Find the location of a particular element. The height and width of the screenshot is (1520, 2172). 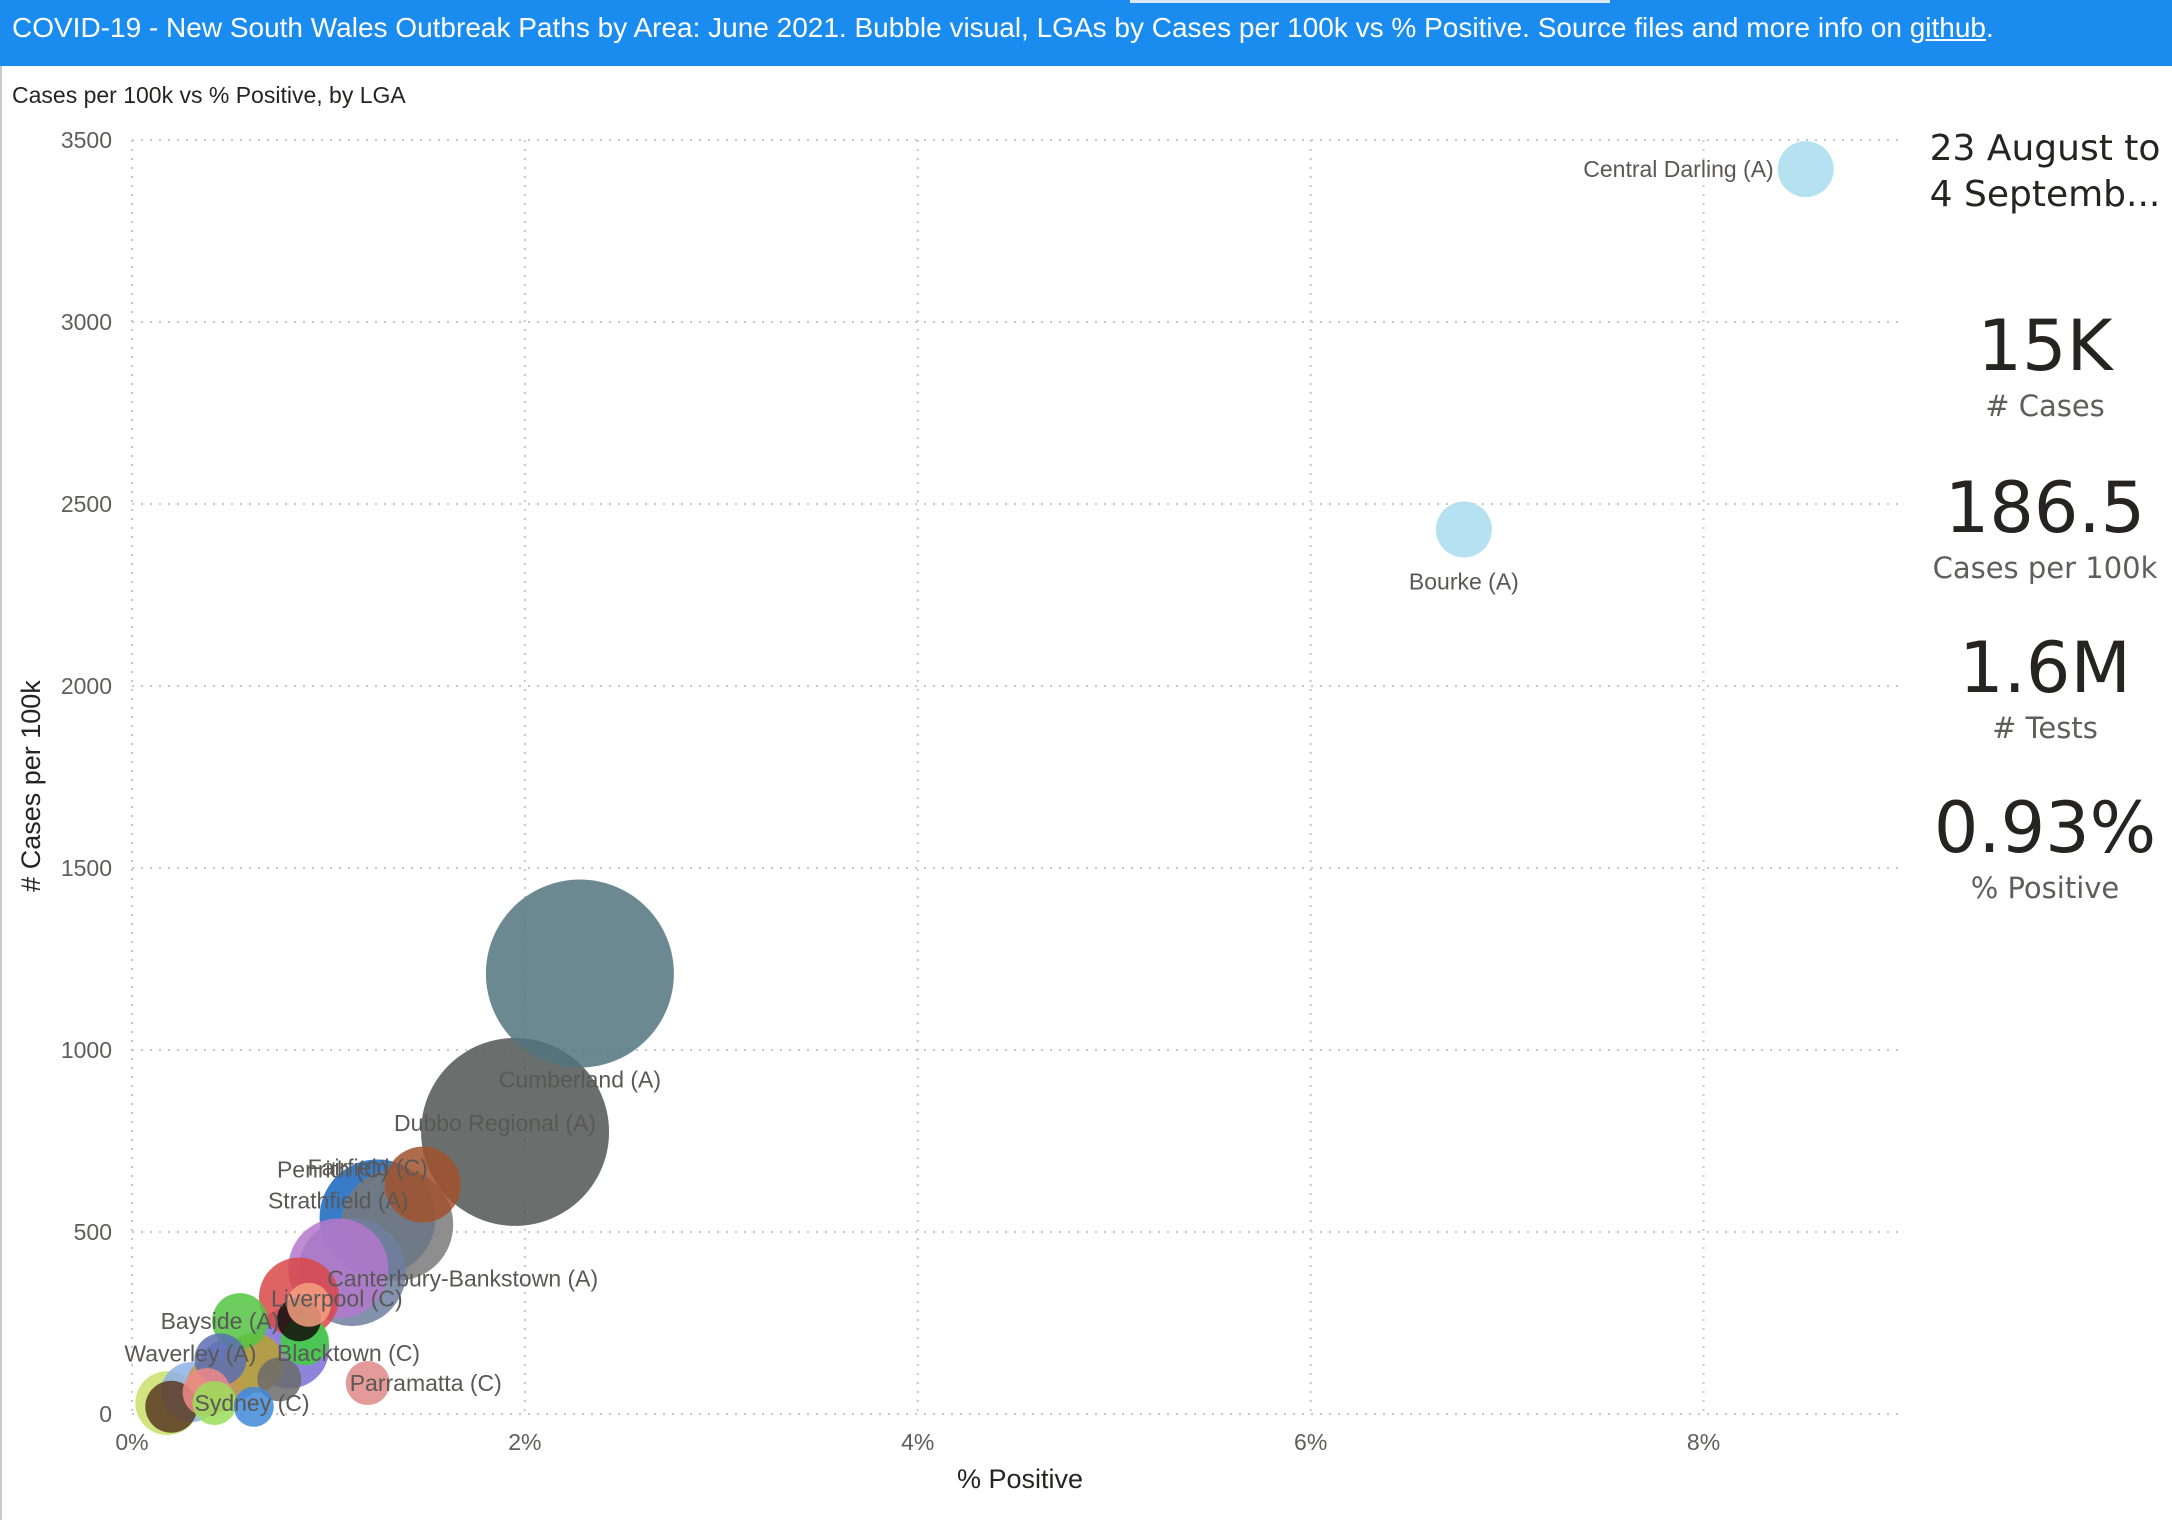

y-tick-label: 3000 is located at coordinates (86, 322).